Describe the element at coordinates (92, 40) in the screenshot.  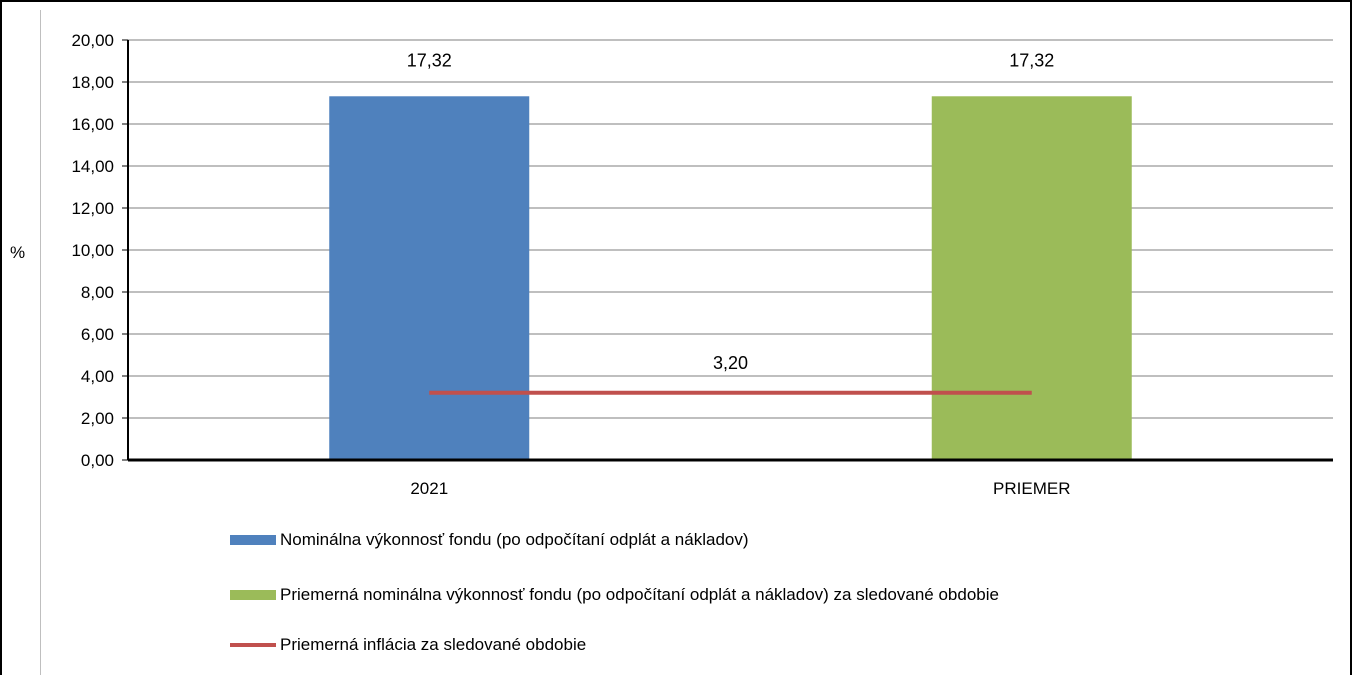
I see `y-tick-label: 20,00` at that location.